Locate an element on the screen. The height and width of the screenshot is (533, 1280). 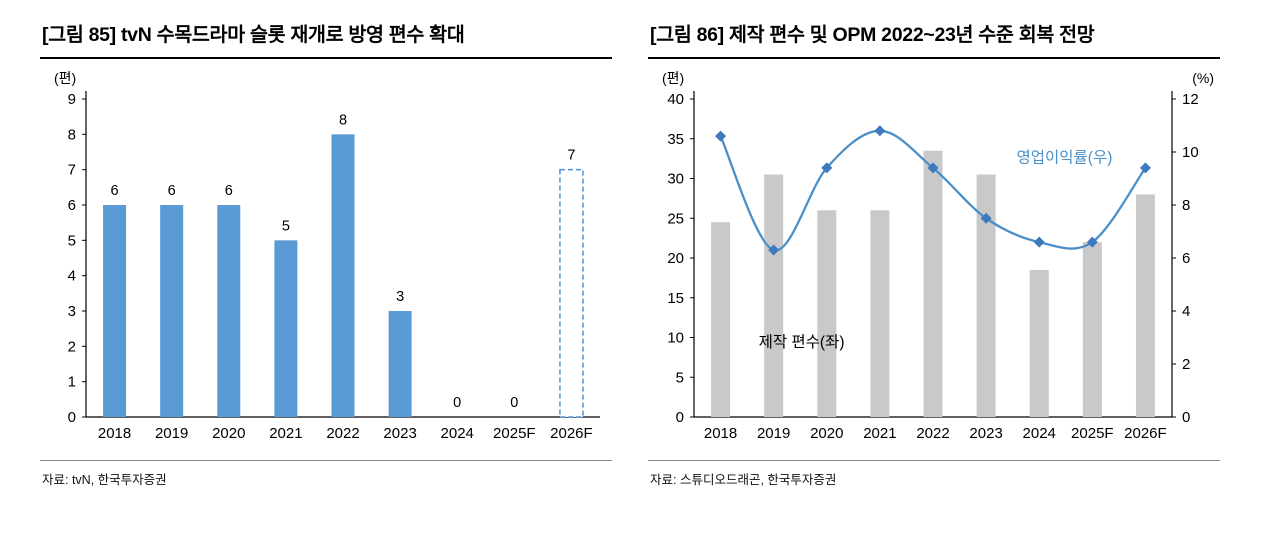
right-unit-label: (%) is located at coordinates (1203, 78).